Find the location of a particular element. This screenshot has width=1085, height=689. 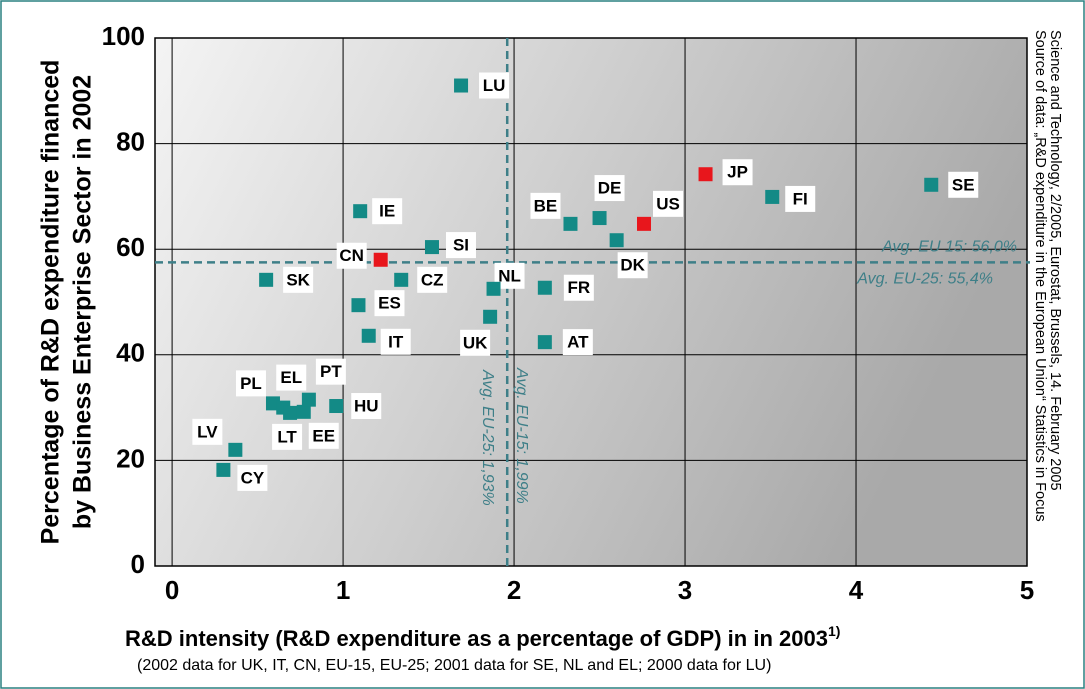

x-tick-label: 1 is located at coordinates (343, 590).